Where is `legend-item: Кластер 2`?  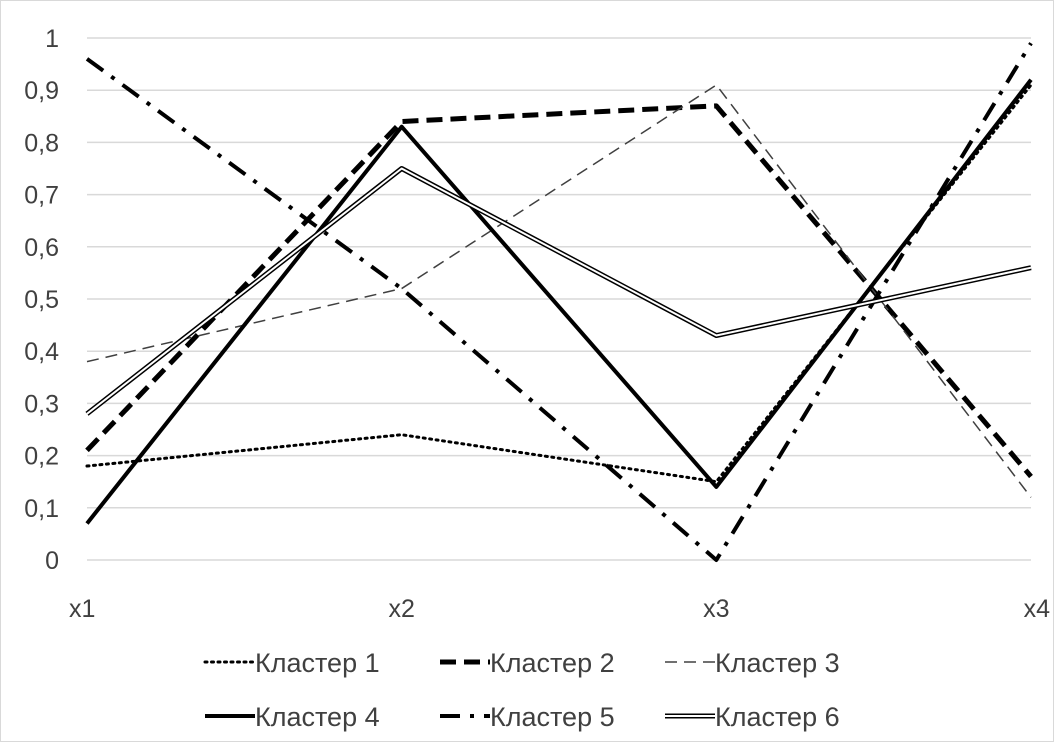 legend-item: Кластер 2 is located at coordinates (527, 663).